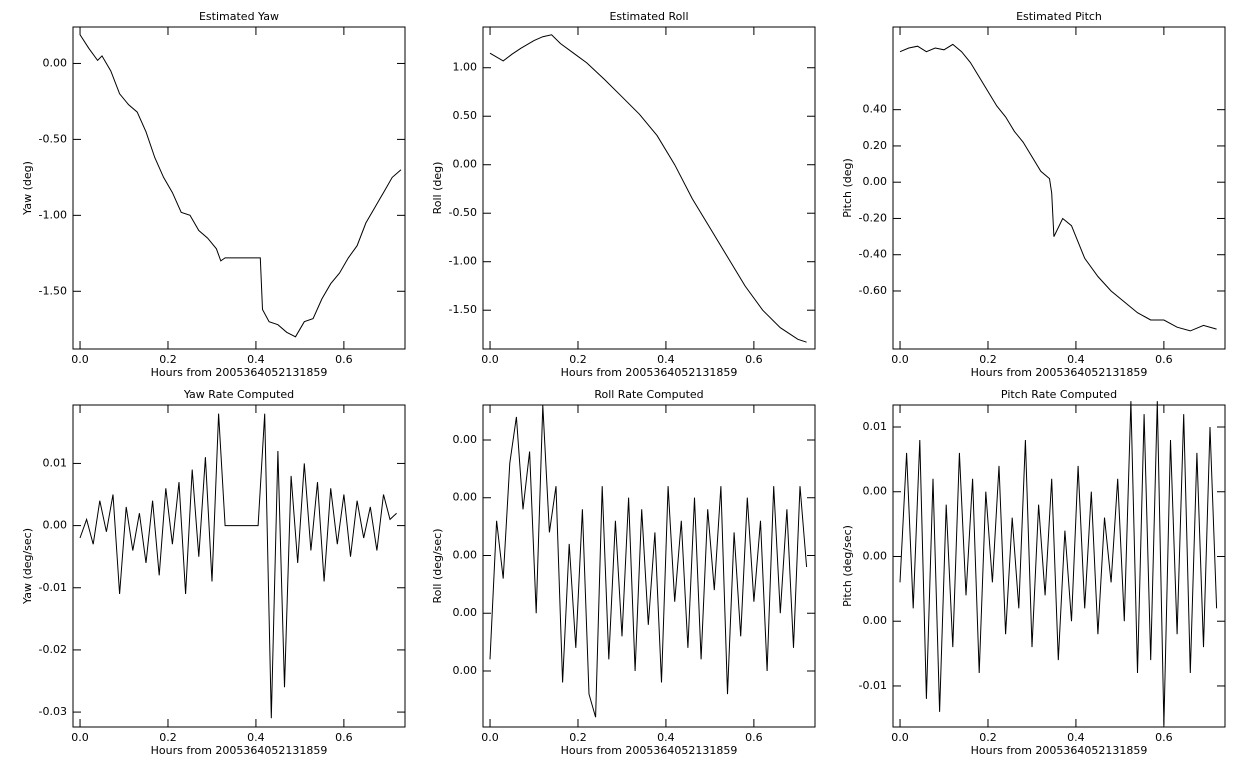 The height and width of the screenshot is (775, 1250). Describe the element at coordinates (27, 566) in the screenshot. I see `y-axis-label: Yaw (deg/sec)` at that location.